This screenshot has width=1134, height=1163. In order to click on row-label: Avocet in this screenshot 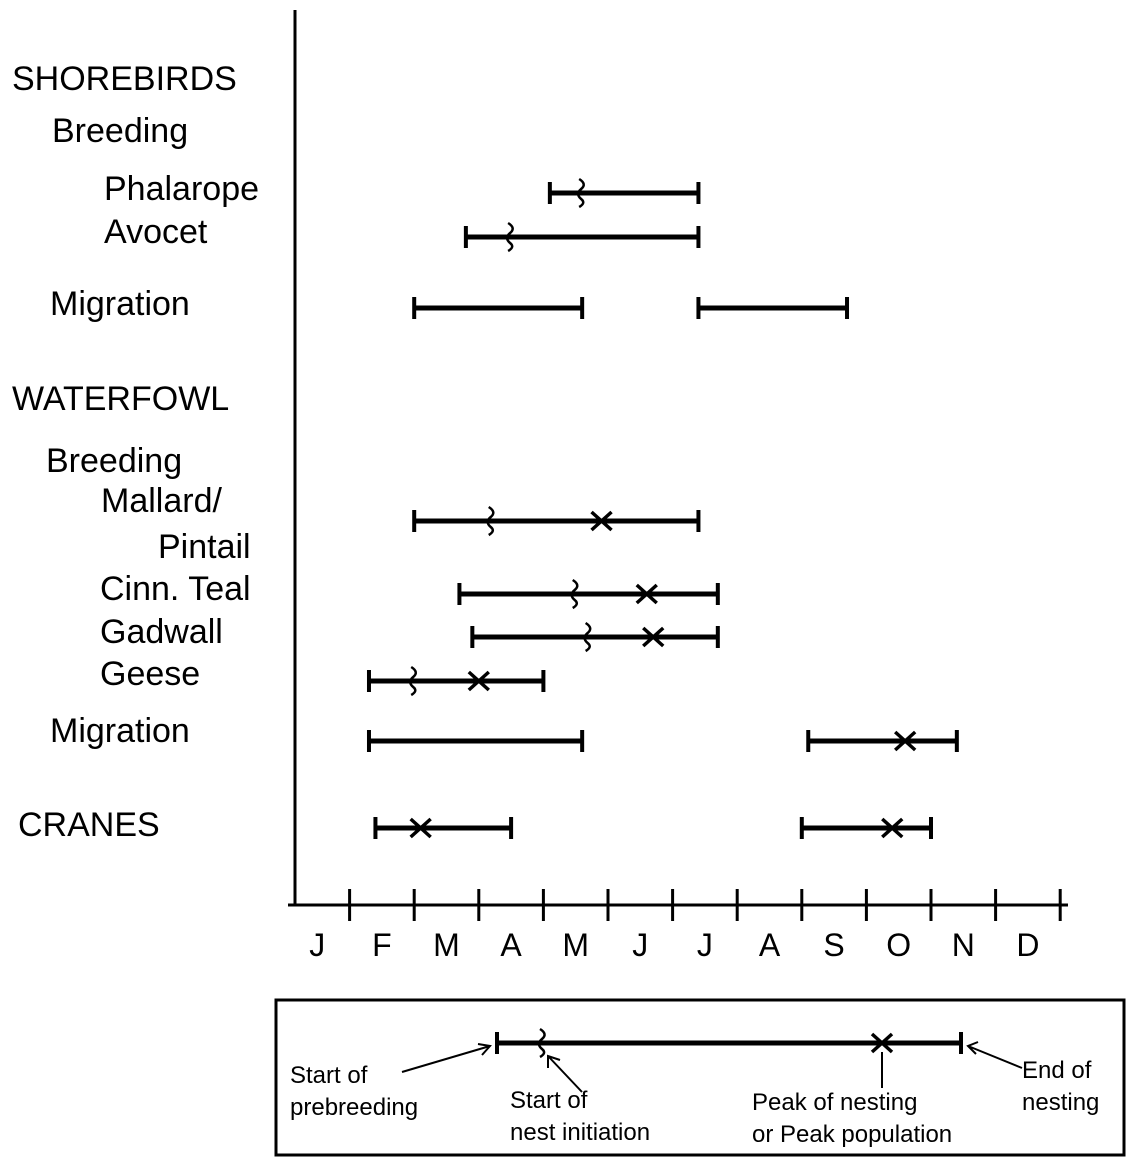, I will do `click(156, 232)`.